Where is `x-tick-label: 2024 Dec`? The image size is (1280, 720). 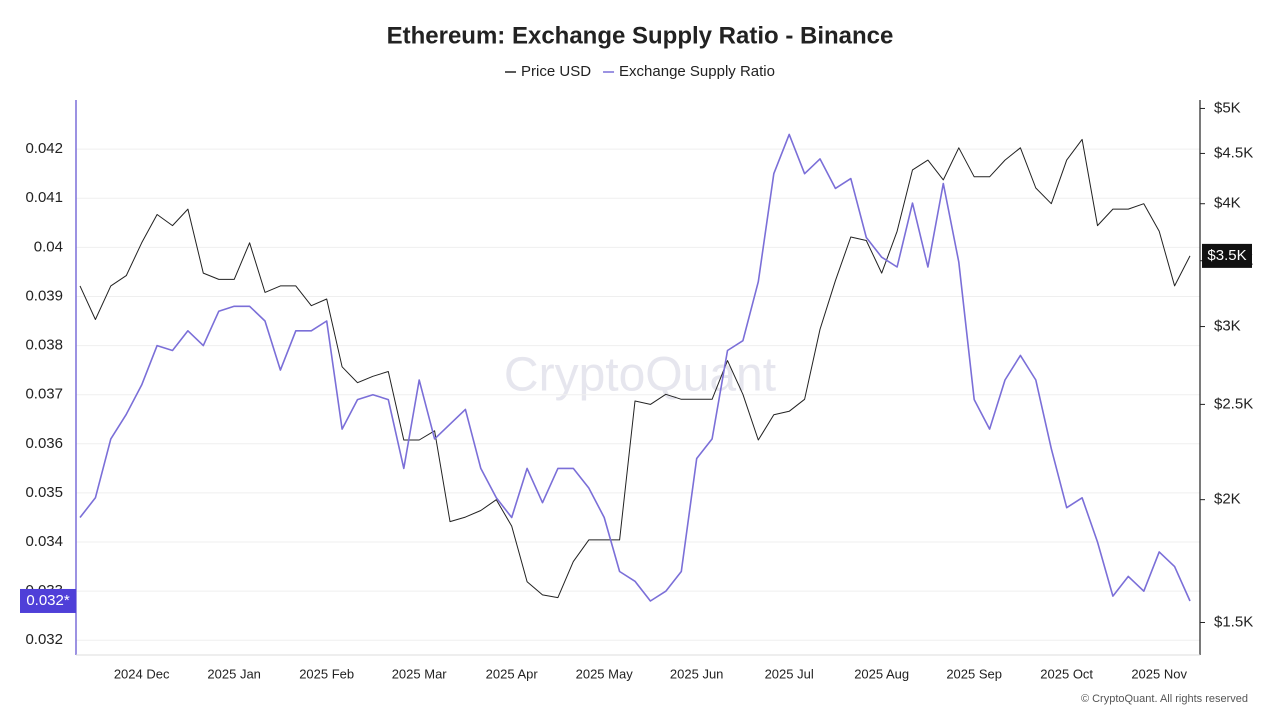
x-tick-label: 2024 Dec is located at coordinates (142, 673).